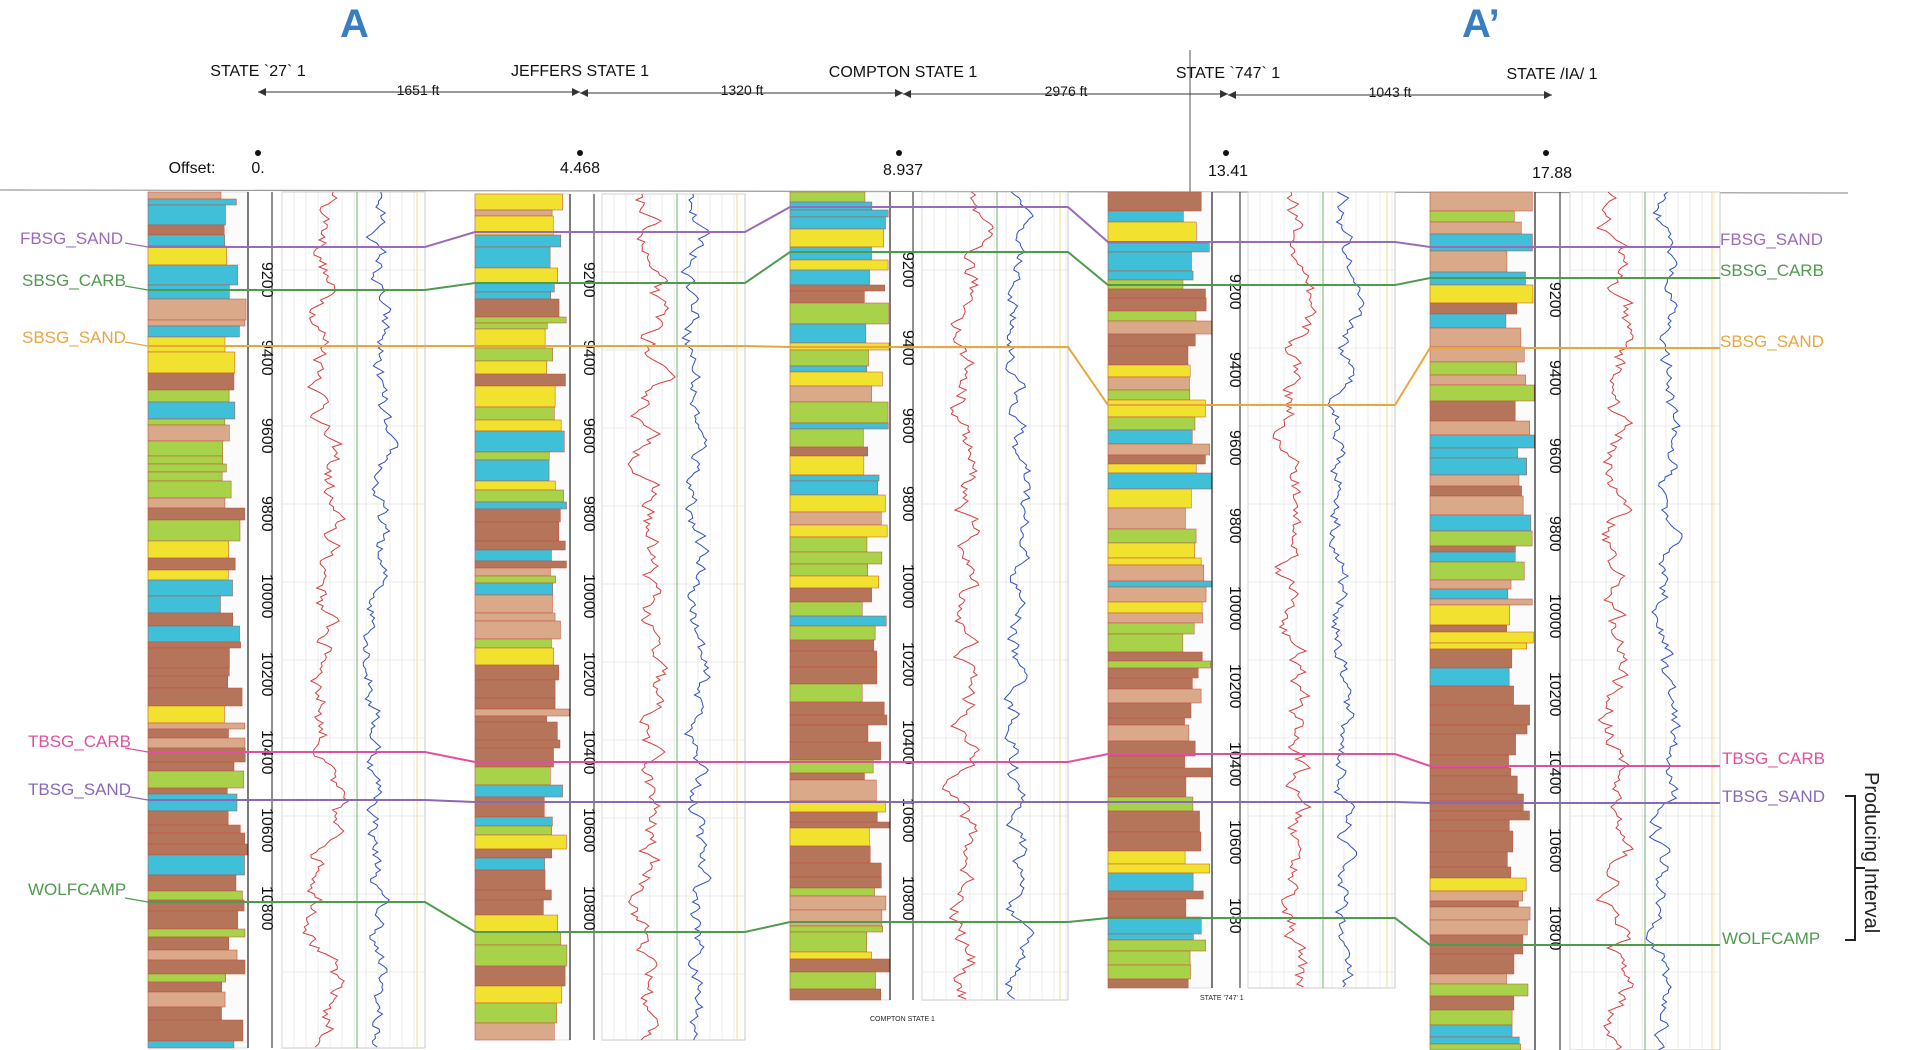  What do you see at coordinates (1773, 758) in the screenshot?
I see `right-marker-label-tbsg-carb: TBSG_CARB` at bounding box center [1773, 758].